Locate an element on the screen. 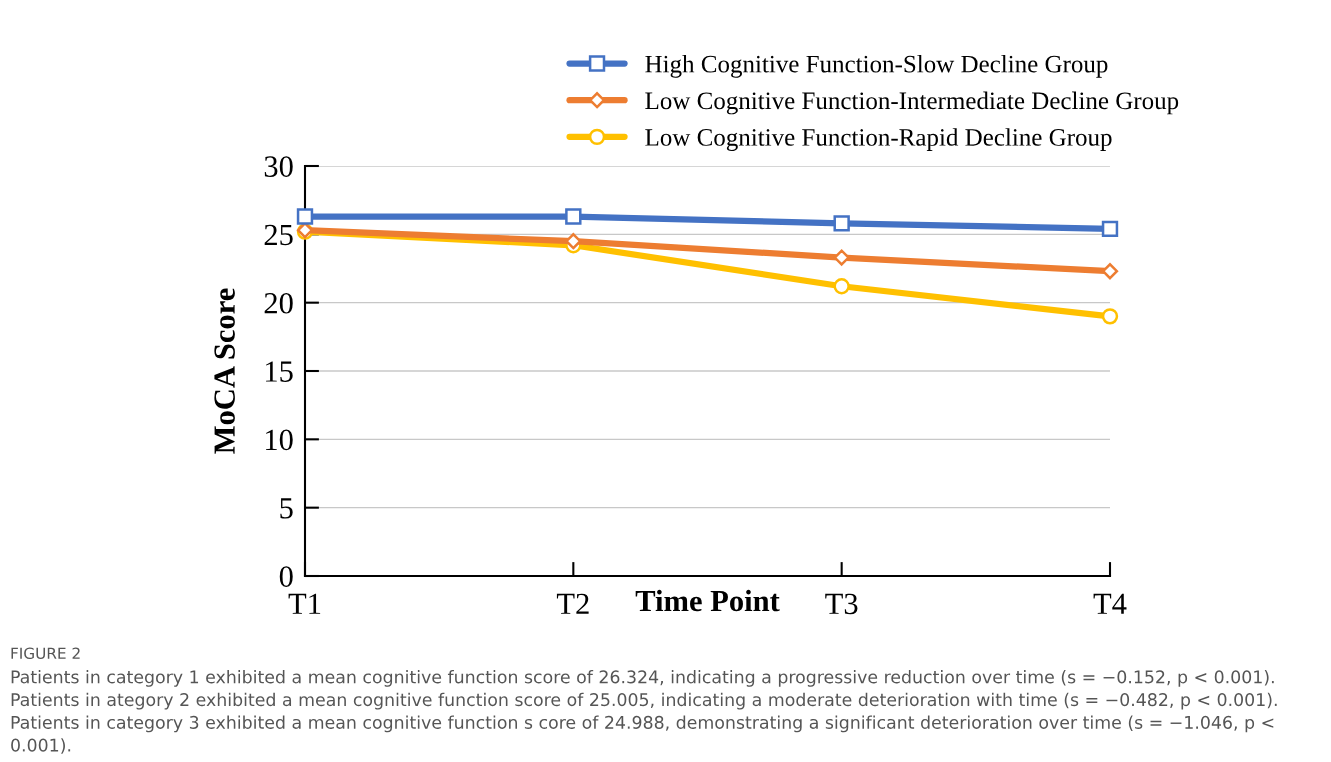 This screenshot has height=762, width=1331. y-axis-title: MoCA Score is located at coordinates (224, 371).